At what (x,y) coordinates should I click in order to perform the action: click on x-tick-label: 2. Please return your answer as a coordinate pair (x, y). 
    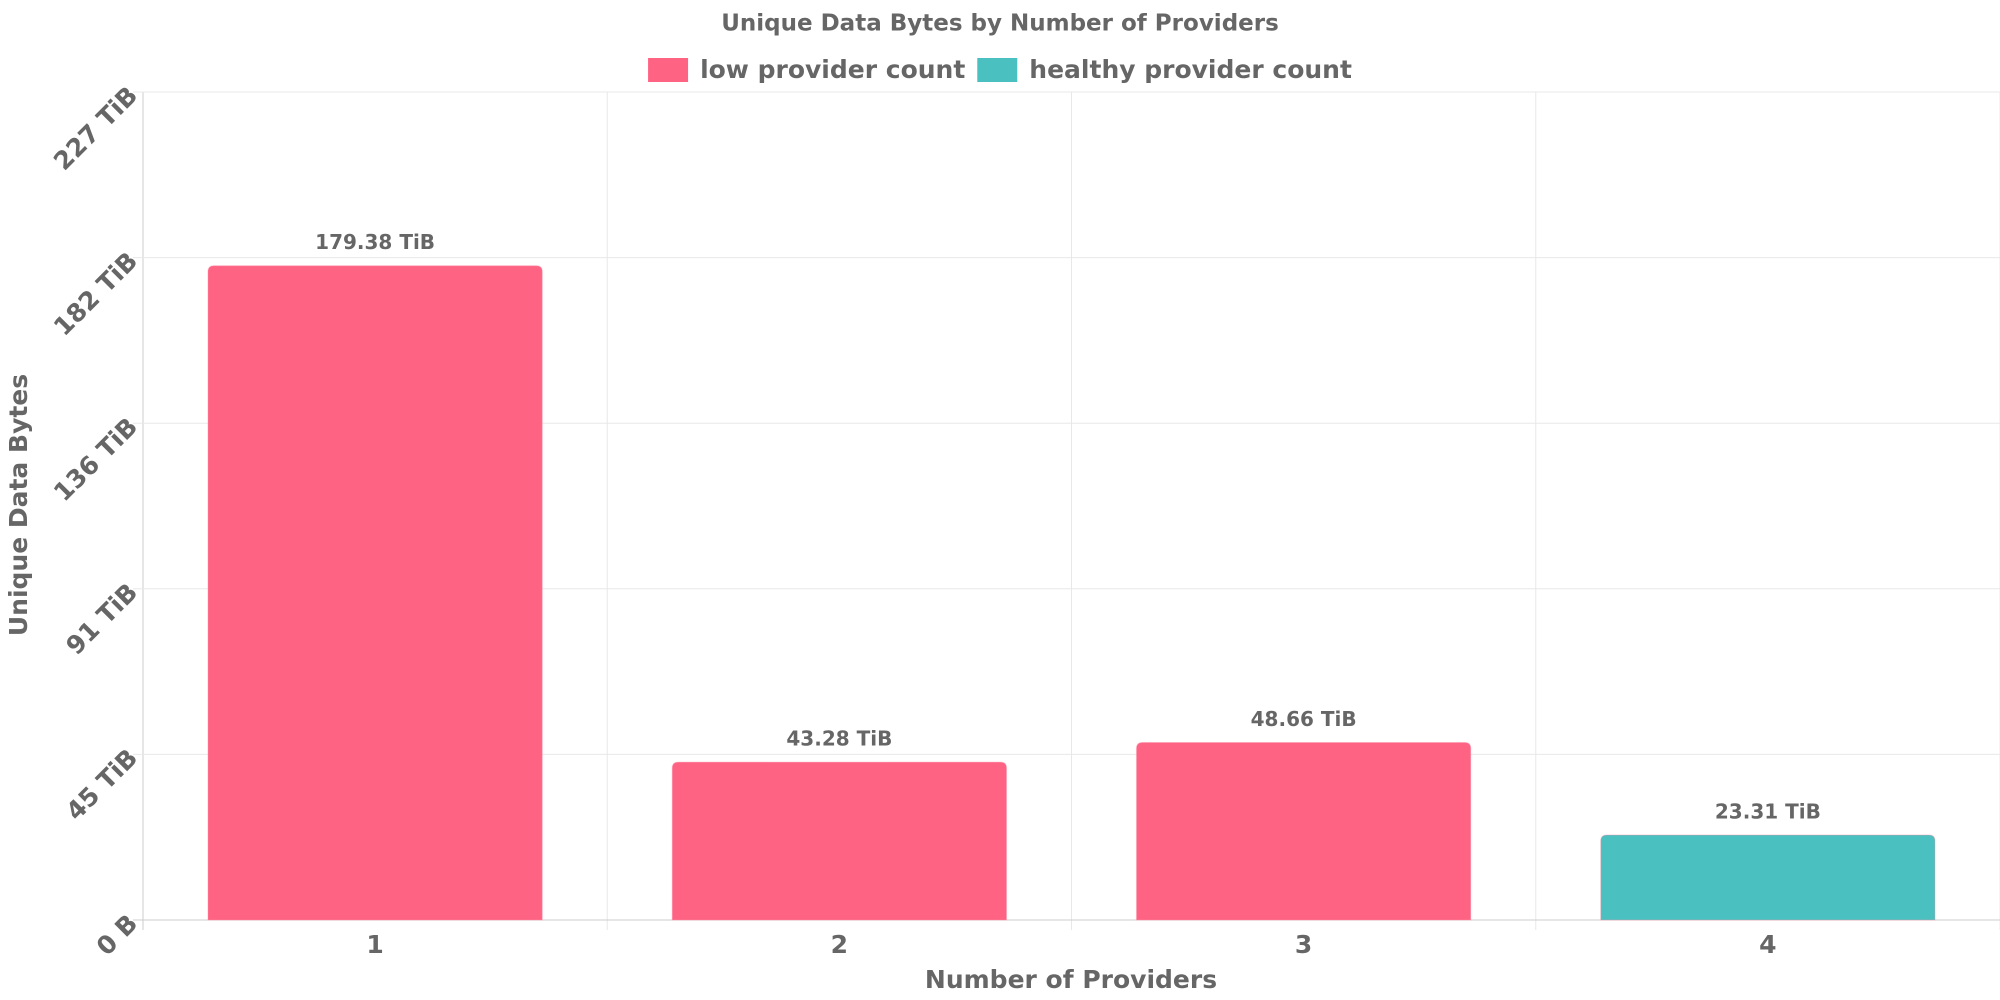
    Looking at the image, I should click on (839, 944).